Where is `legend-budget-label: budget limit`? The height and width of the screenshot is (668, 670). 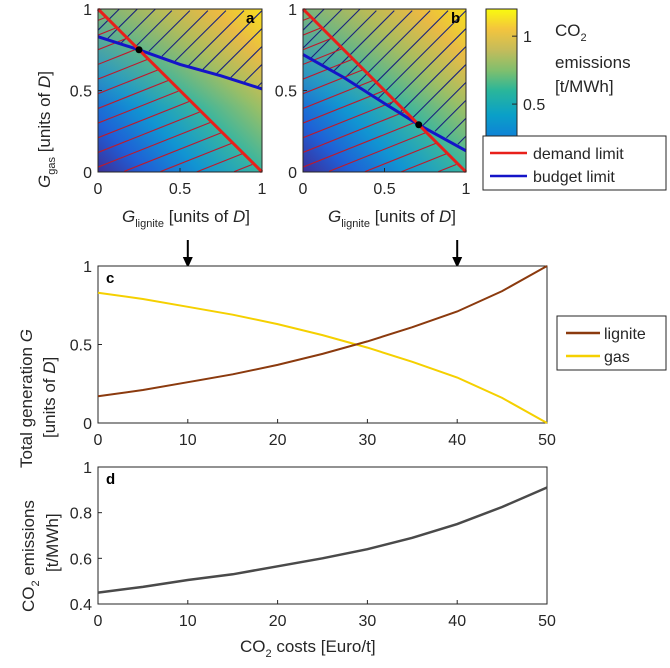
legend-budget-label: budget limit is located at coordinates (574, 177).